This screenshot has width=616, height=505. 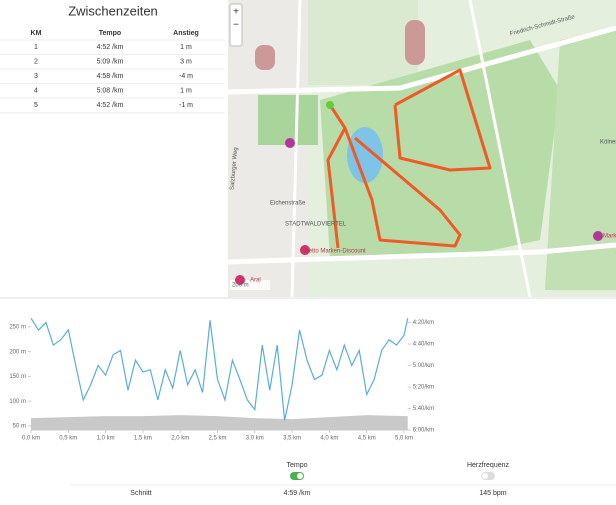 I want to click on summary-label: Schnitt, so click(x=140, y=493).